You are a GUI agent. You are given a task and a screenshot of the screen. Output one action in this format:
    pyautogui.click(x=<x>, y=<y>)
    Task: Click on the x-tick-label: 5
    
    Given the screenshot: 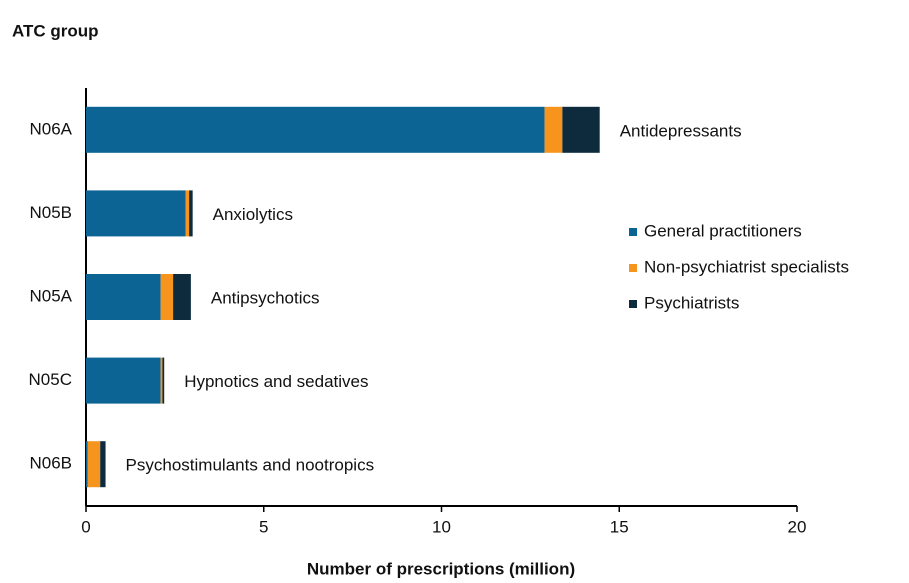 What is the action you would take?
    pyautogui.click(x=263, y=526)
    